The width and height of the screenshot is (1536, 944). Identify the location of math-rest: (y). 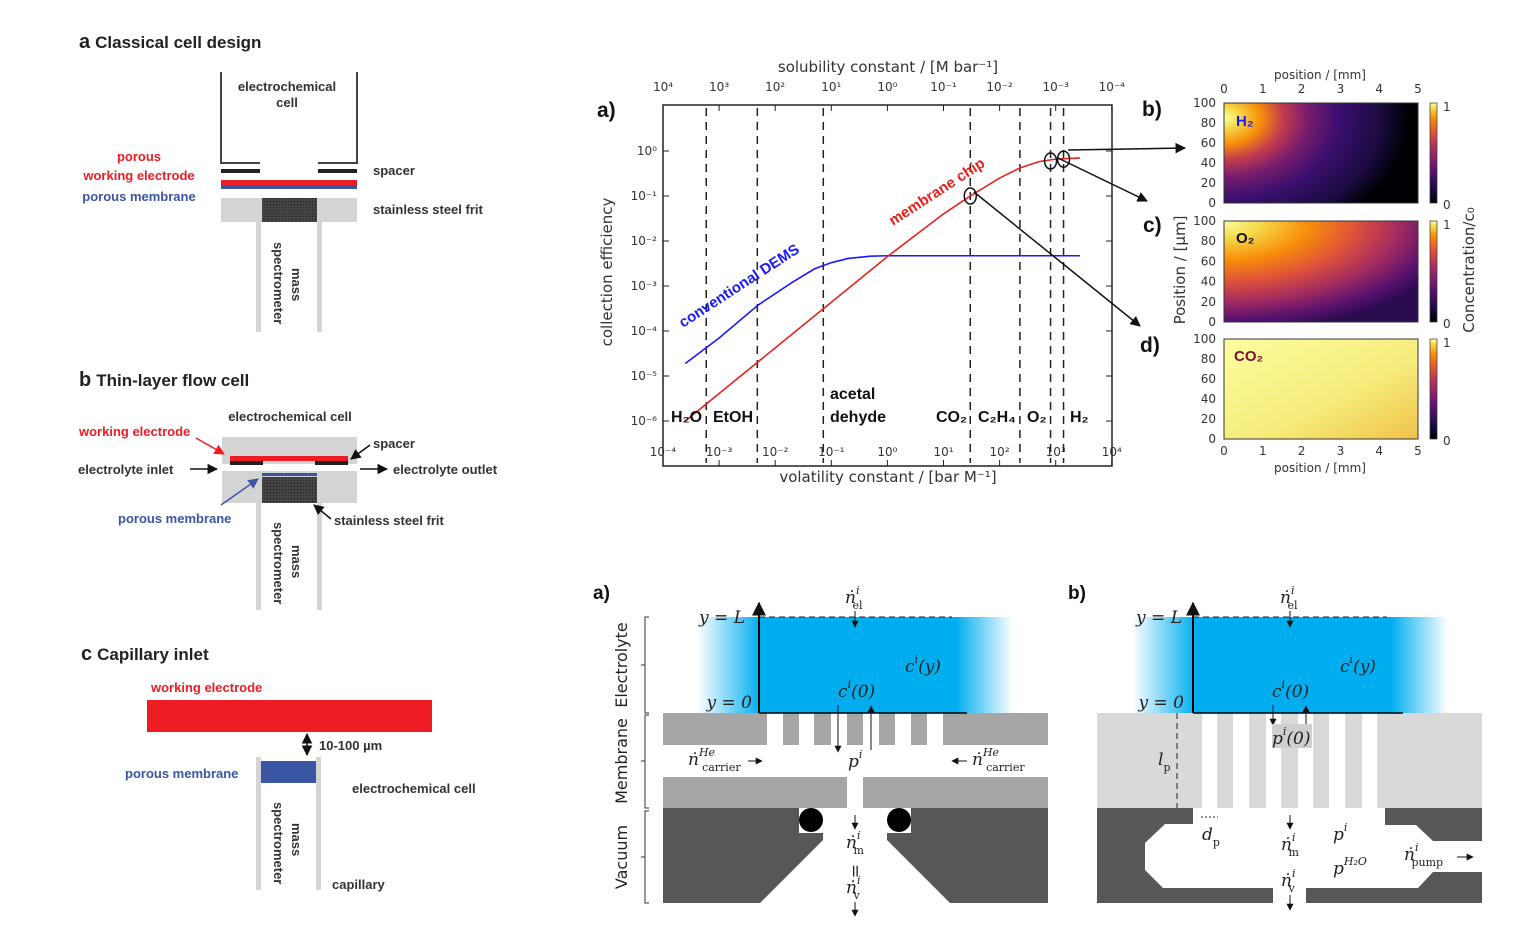
(1364, 667).